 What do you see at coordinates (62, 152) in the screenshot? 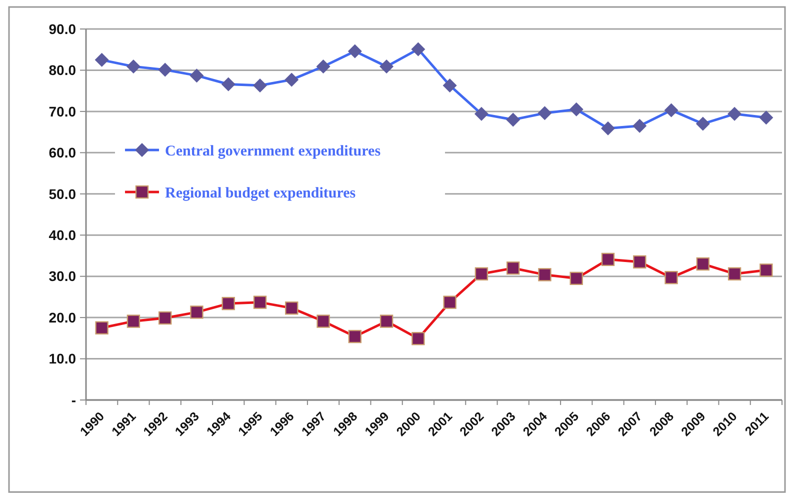
I see `y-tick-label: 60.0` at bounding box center [62, 152].